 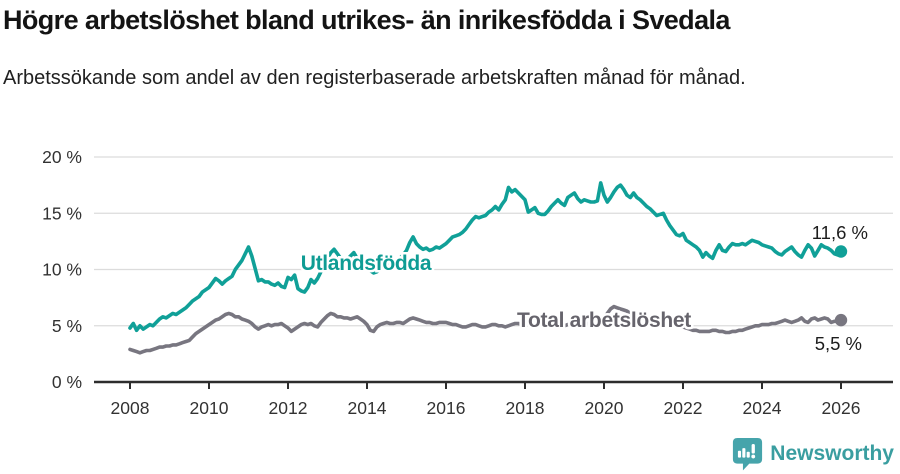 I want to click on y-axis-tick-label: 10 %, so click(x=62, y=270).